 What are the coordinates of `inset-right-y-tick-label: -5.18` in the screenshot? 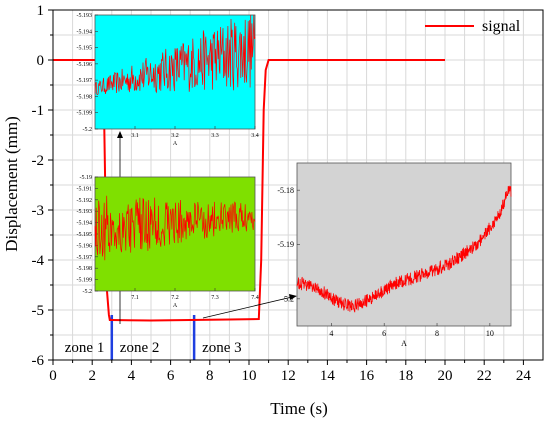 It's located at (285, 190).